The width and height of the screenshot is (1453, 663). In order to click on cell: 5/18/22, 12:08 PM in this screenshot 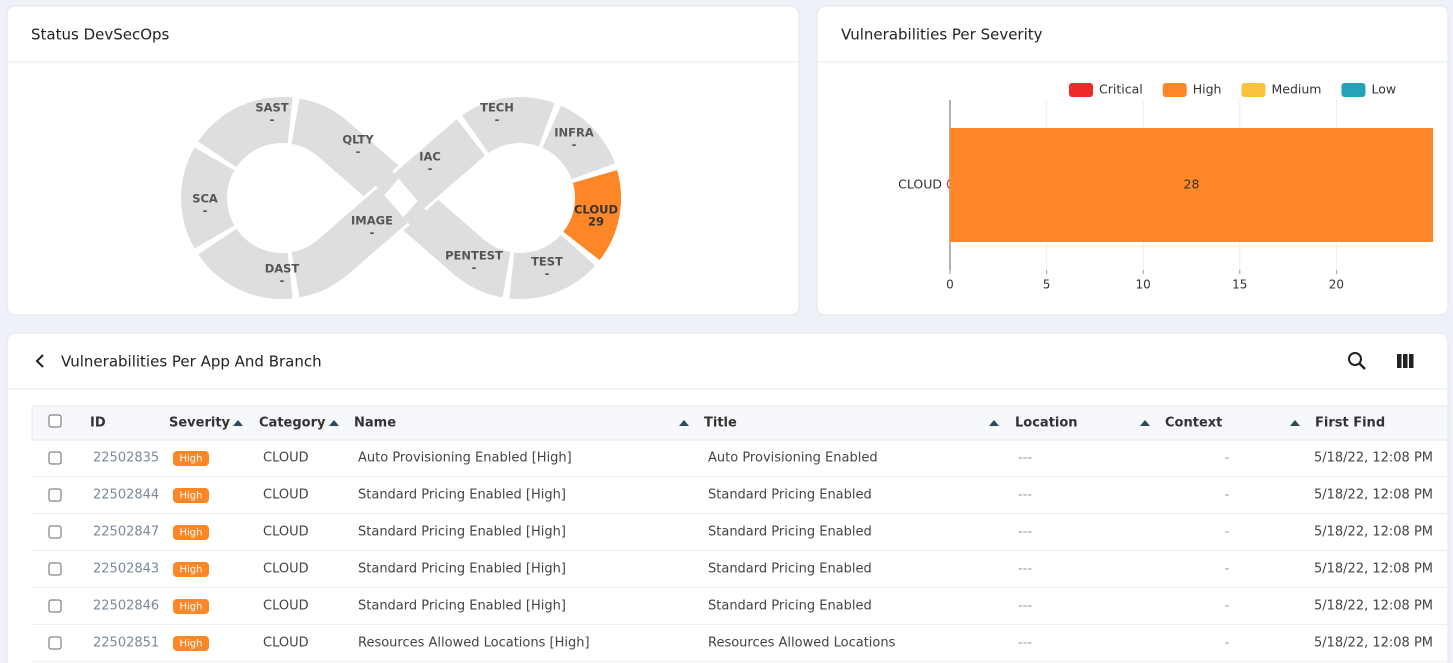, I will do `click(1373, 643)`.